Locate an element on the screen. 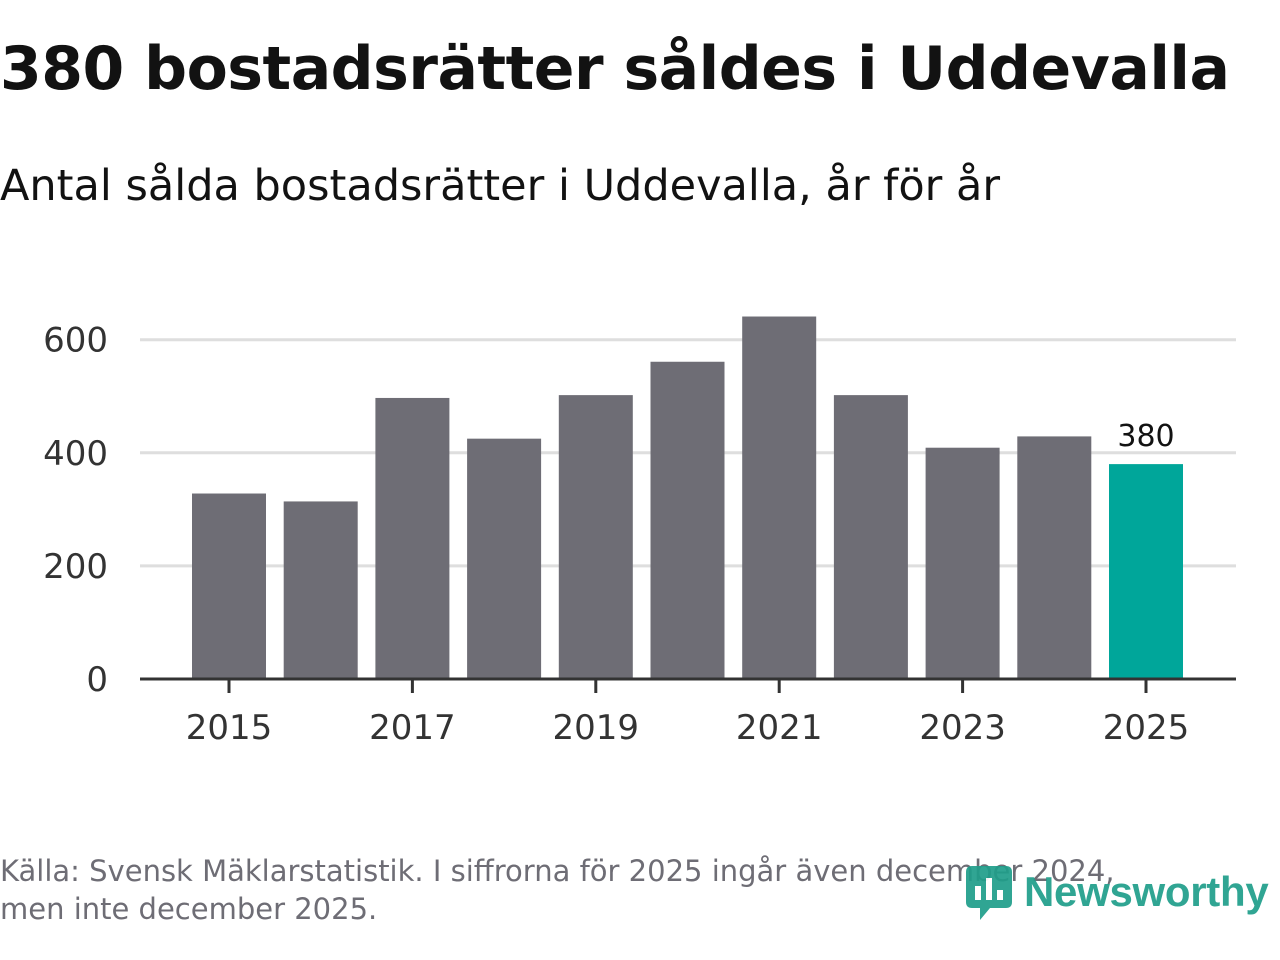 The height and width of the screenshot is (960, 1280). x-tick-label: 2021 is located at coordinates (779, 728).